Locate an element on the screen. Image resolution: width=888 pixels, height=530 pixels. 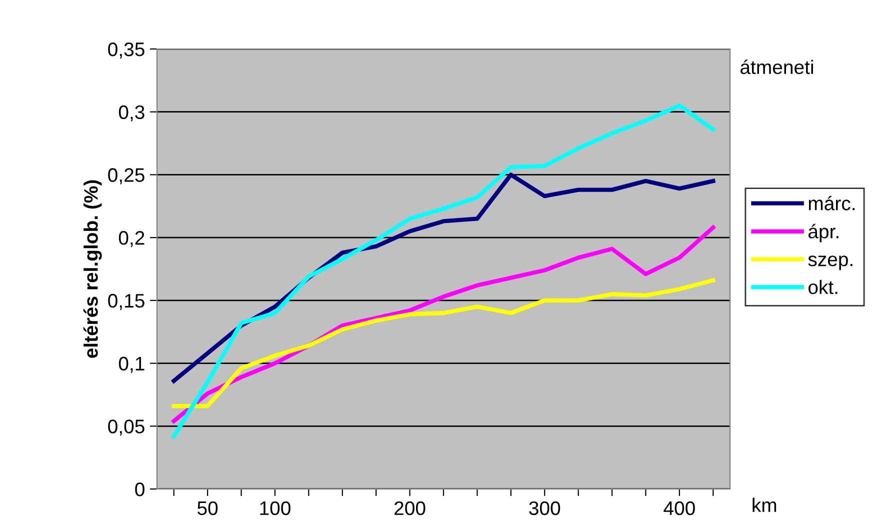
x-axis-title: km is located at coordinates (764, 505).